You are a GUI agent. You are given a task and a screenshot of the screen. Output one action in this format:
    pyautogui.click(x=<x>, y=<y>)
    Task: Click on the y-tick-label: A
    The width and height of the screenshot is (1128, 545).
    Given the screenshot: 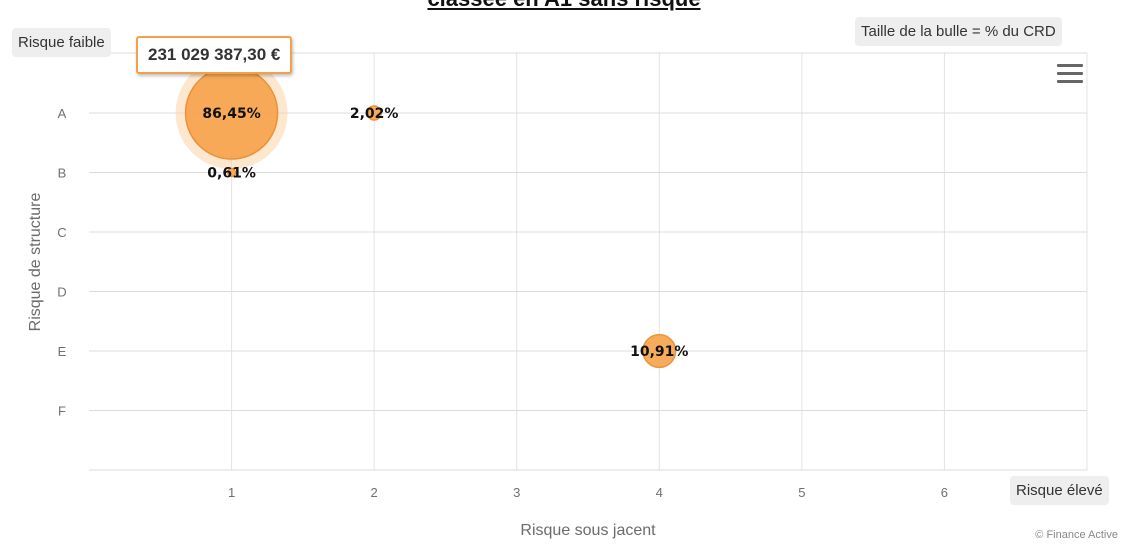 What is the action you would take?
    pyautogui.click(x=62, y=113)
    